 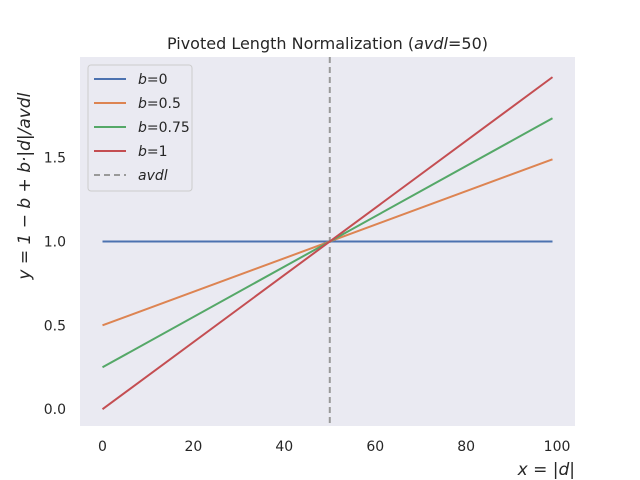 I want to click on legend-frame, so click(x=140, y=128).